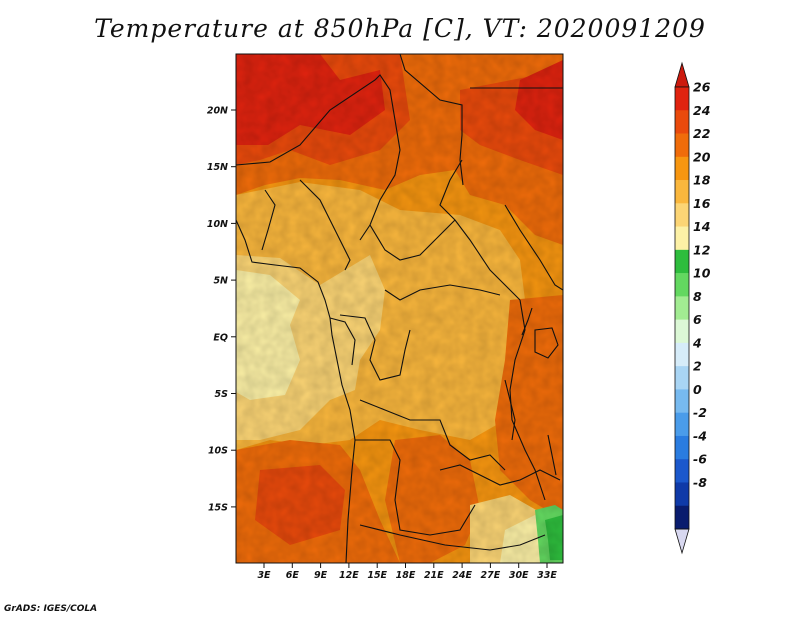 The image size is (800, 618). What do you see at coordinates (349, 575) in the screenshot?
I see `lon-label: 12E` at bounding box center [349, 575].